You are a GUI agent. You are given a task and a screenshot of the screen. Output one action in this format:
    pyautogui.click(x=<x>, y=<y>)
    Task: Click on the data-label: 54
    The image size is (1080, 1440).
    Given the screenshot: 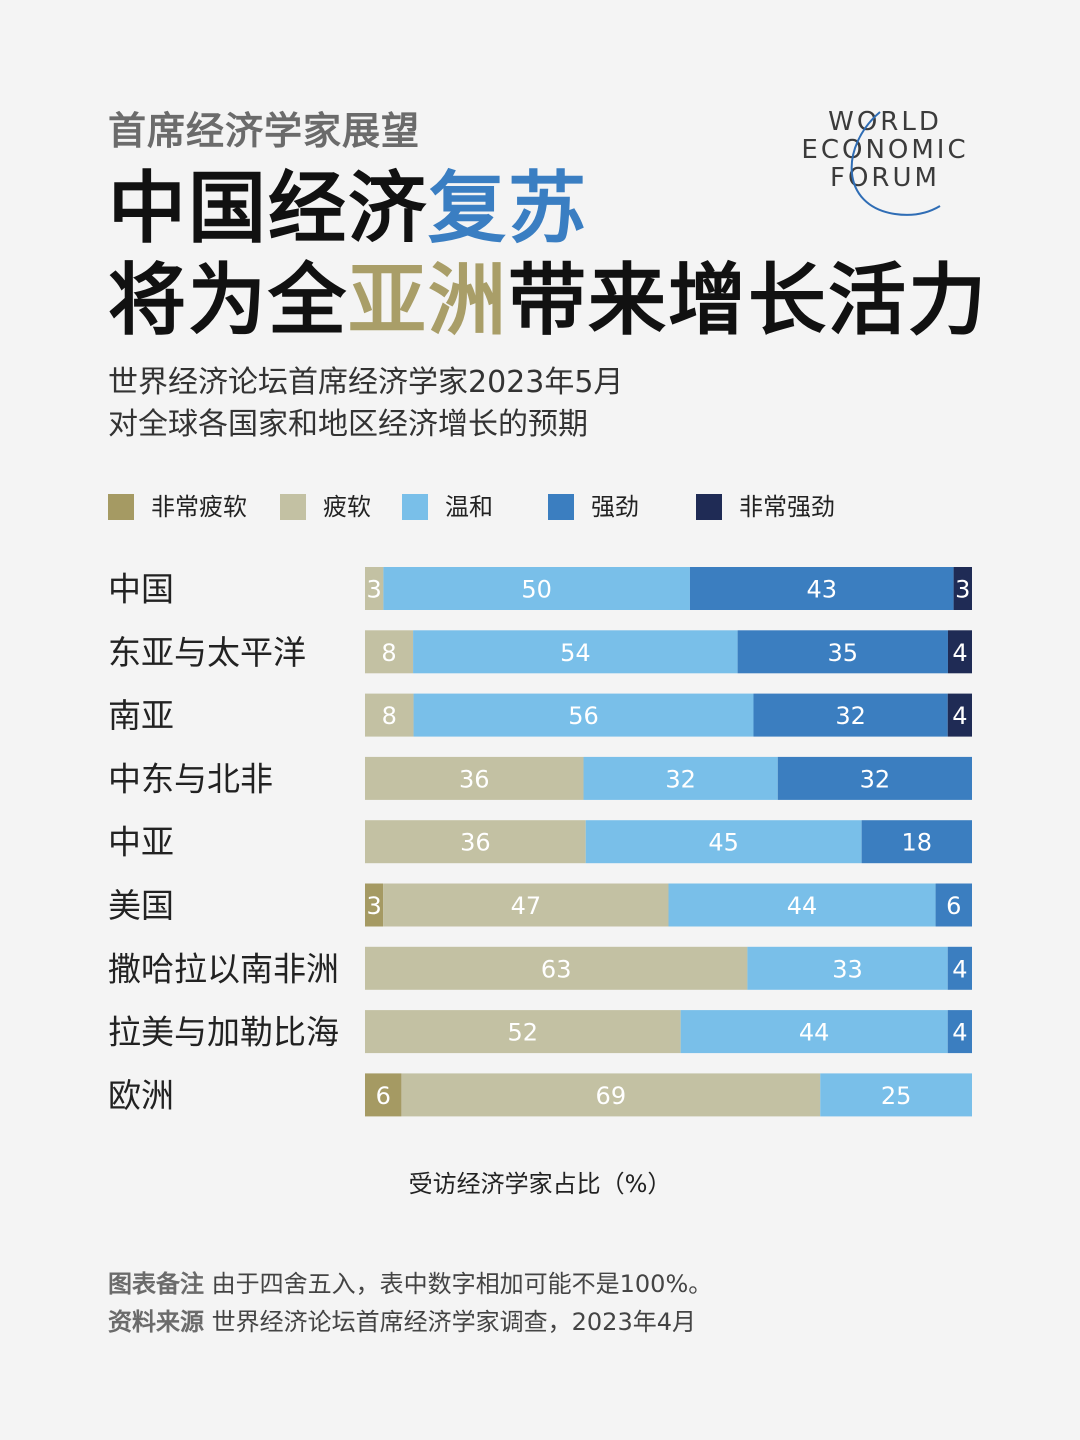 What is the action you would take?
    pyautogui.click(x=575, y=653)
    